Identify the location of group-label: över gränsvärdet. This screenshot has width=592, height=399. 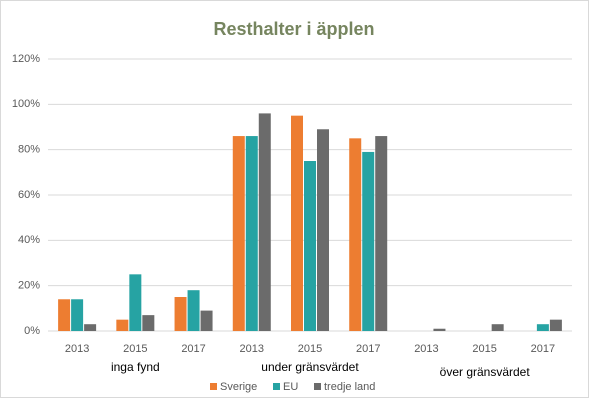
(485, 372).